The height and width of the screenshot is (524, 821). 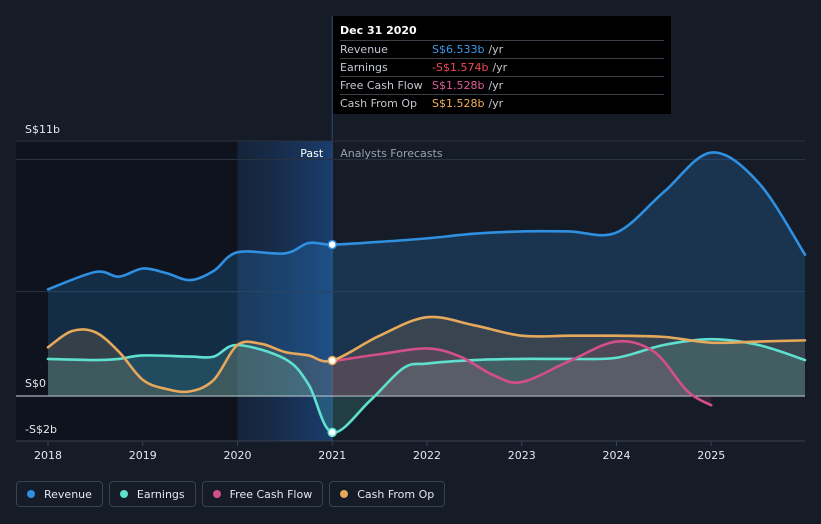 I want to click on tooltip-row-label: Earnings, so click(x=364, y=67).